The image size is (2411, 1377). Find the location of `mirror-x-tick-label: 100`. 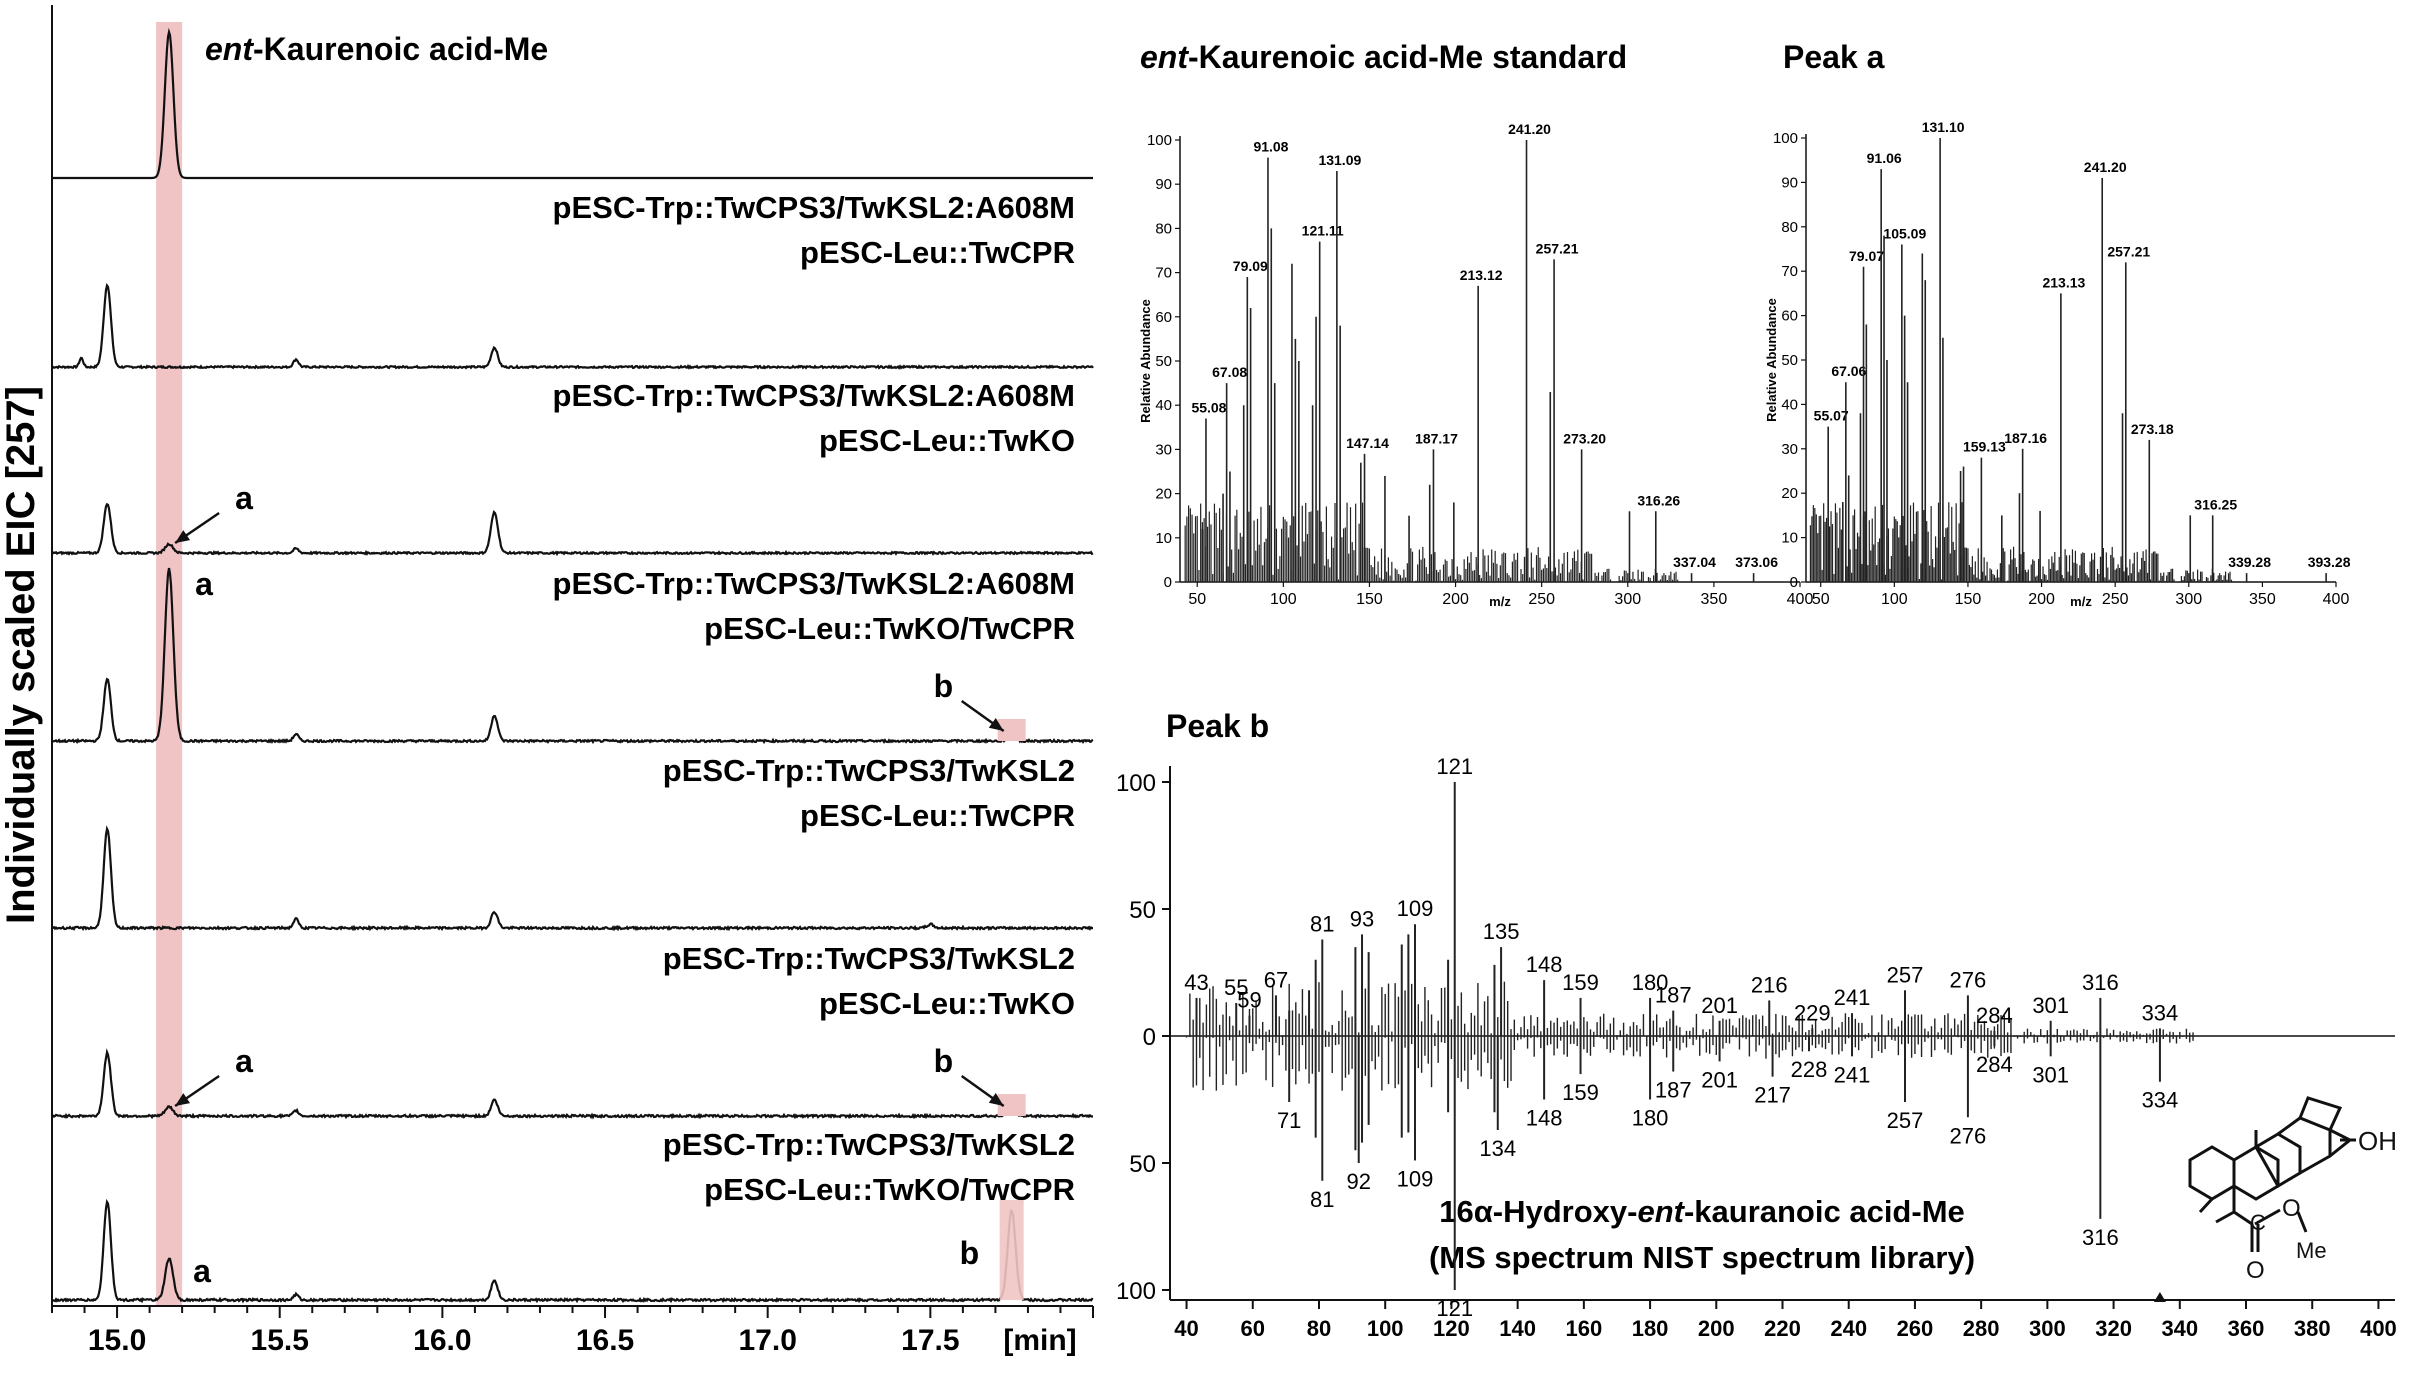

mirror-x-tick-label: 100 is located at coordinates (1385, 1328).